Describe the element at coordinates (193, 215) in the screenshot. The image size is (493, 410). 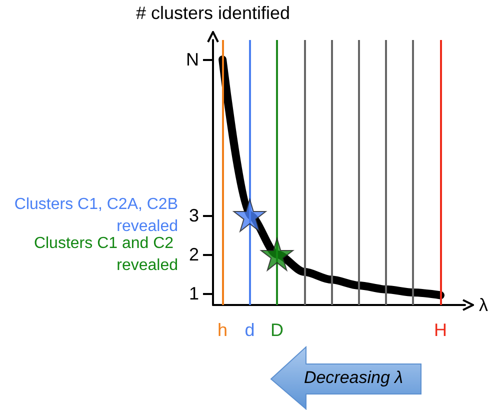
I see `y-tick-label: 3` at that location.